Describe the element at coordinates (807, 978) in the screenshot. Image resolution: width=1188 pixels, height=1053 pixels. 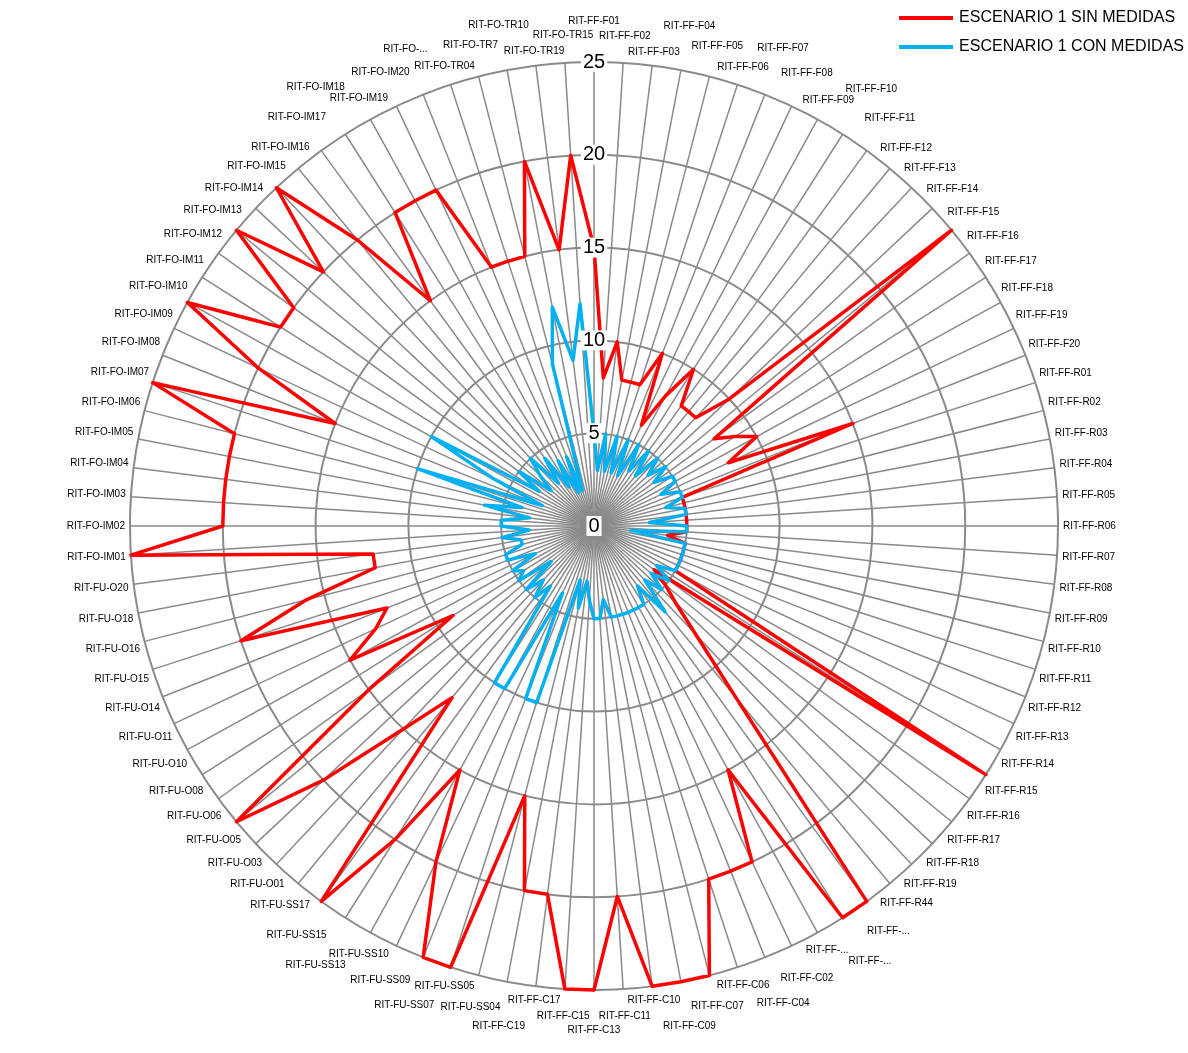
I see `spoke-label: RIT-FF-C02` at that location.